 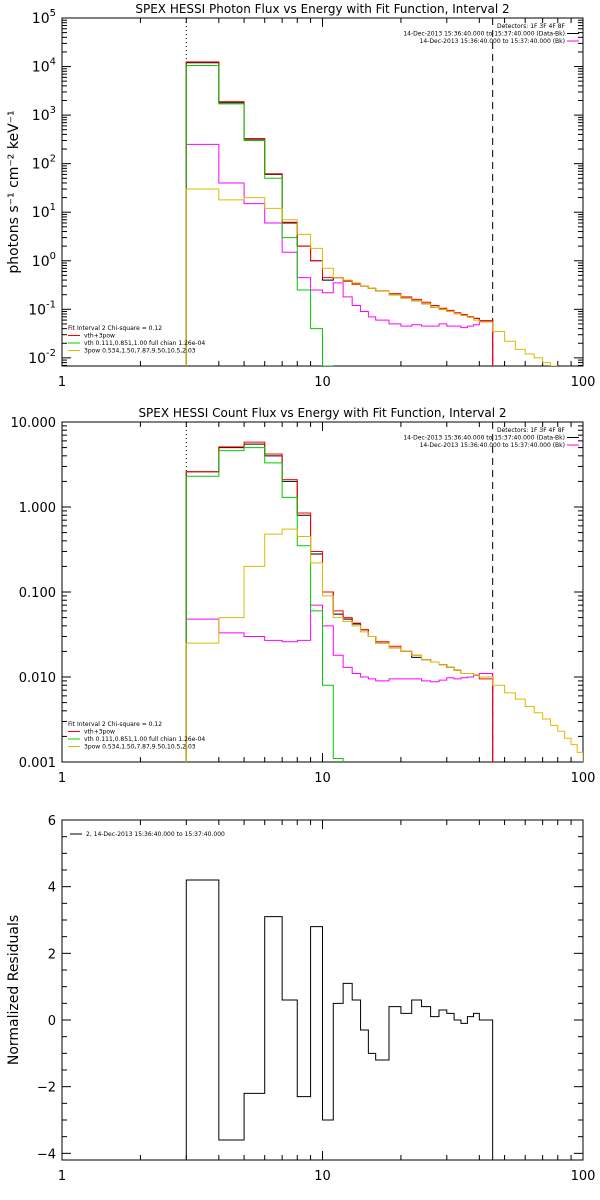 What do you see at coordinates (37, 678) in the screenshot?
I see `y-tick-label: 0.010` at bounding box center [37, 678].